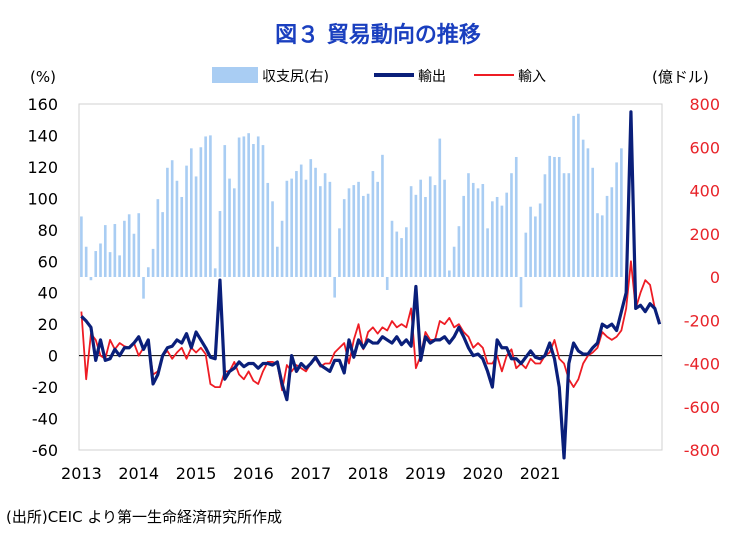 The height and width of the screenshot is (540, 748). I want to click on legend-label-imports: 輸入, so click(532, 77).